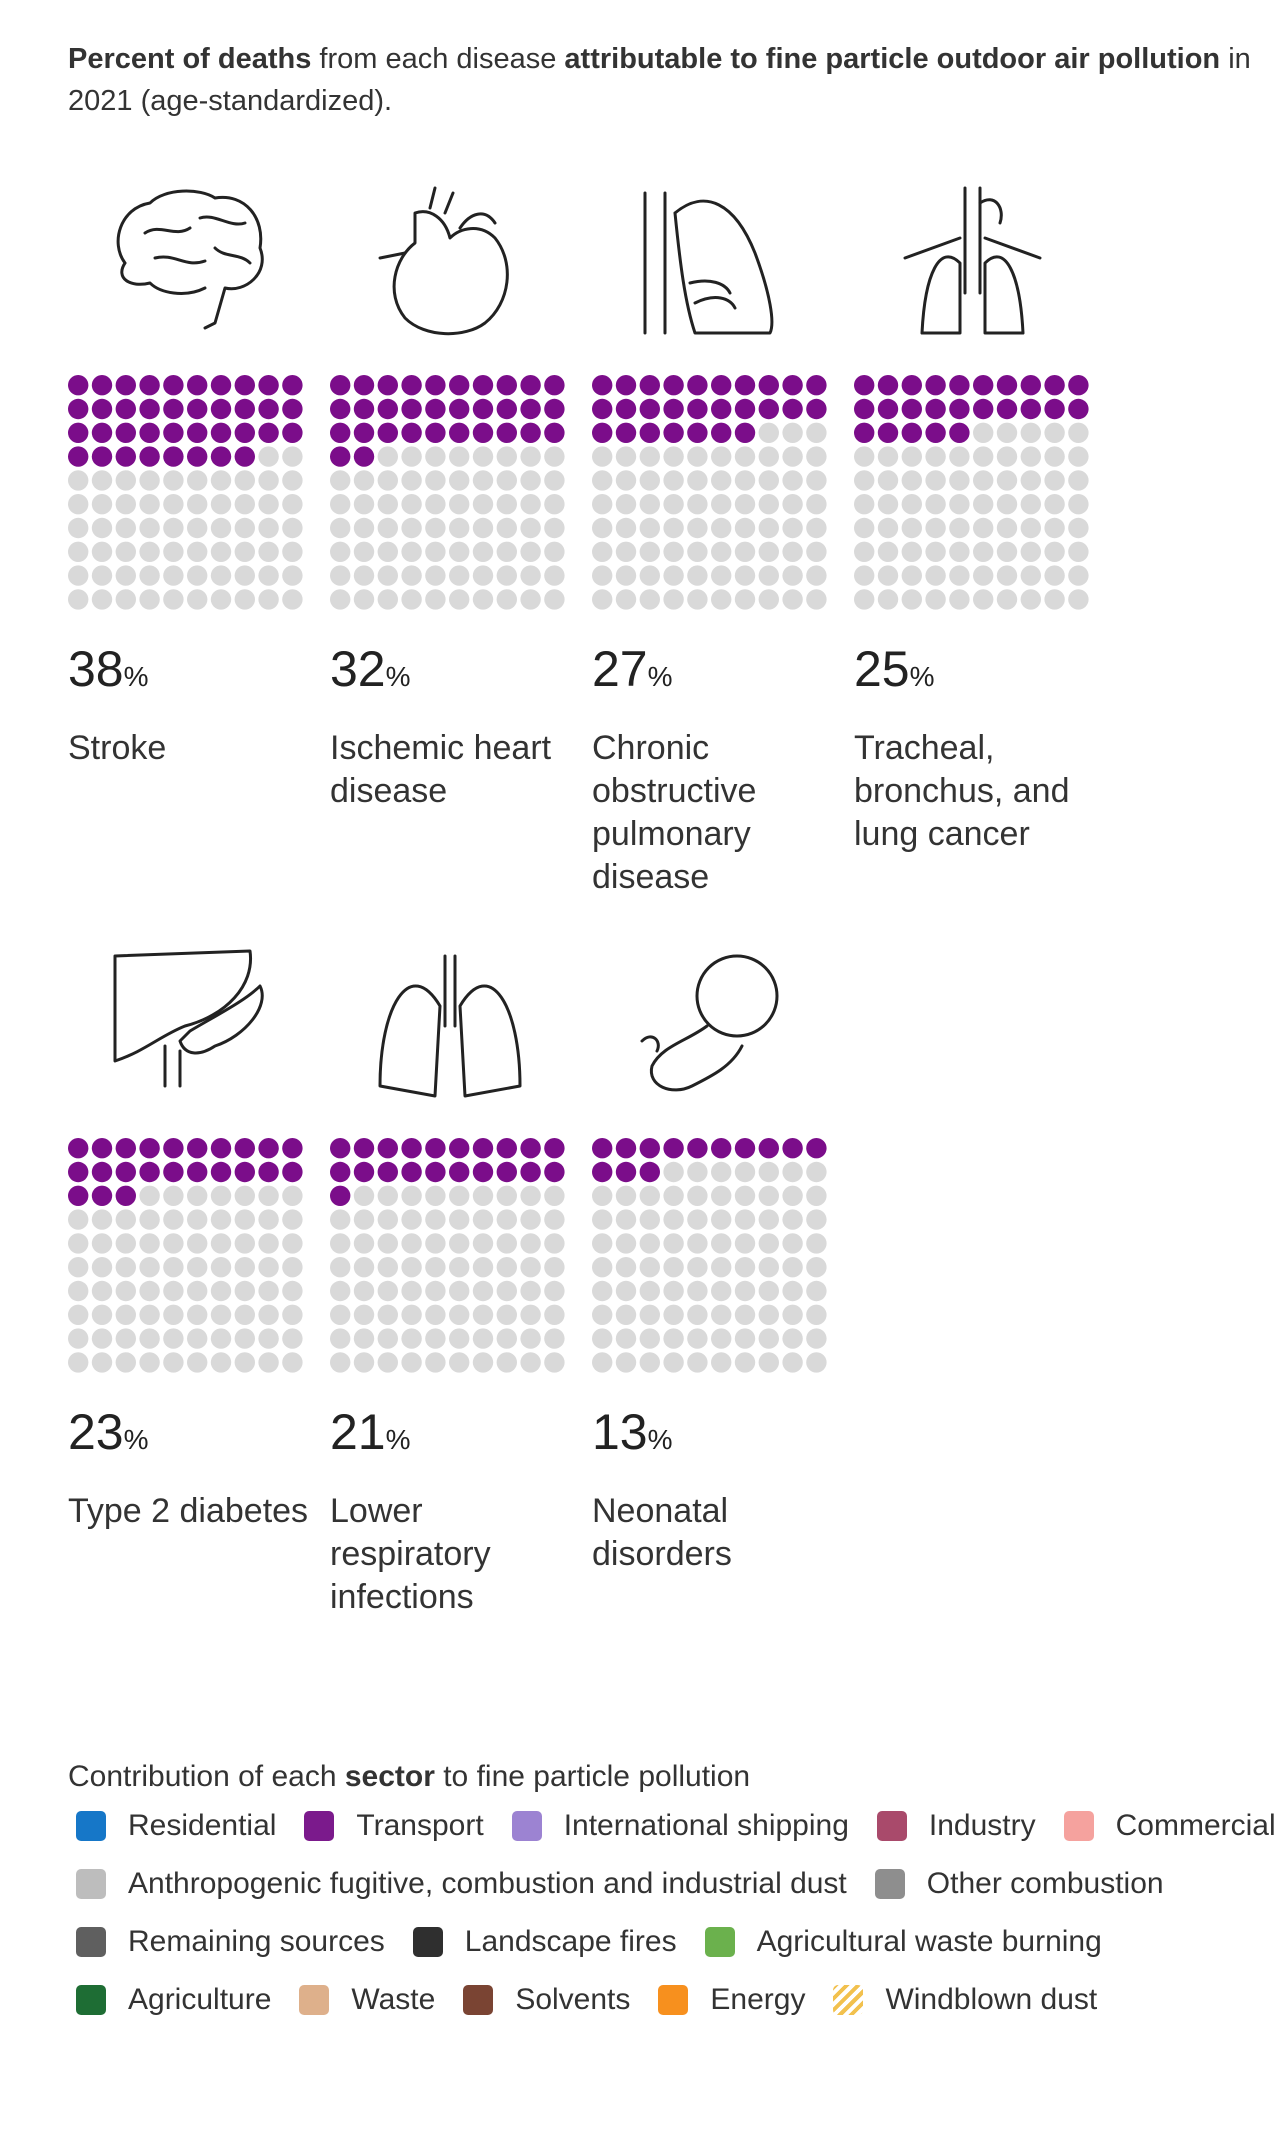 This screenshot has height=2152, width=1280. Describe the element at coordinates (367, 1999) in the screenshot. I see `legend-item: Waste` at that location.